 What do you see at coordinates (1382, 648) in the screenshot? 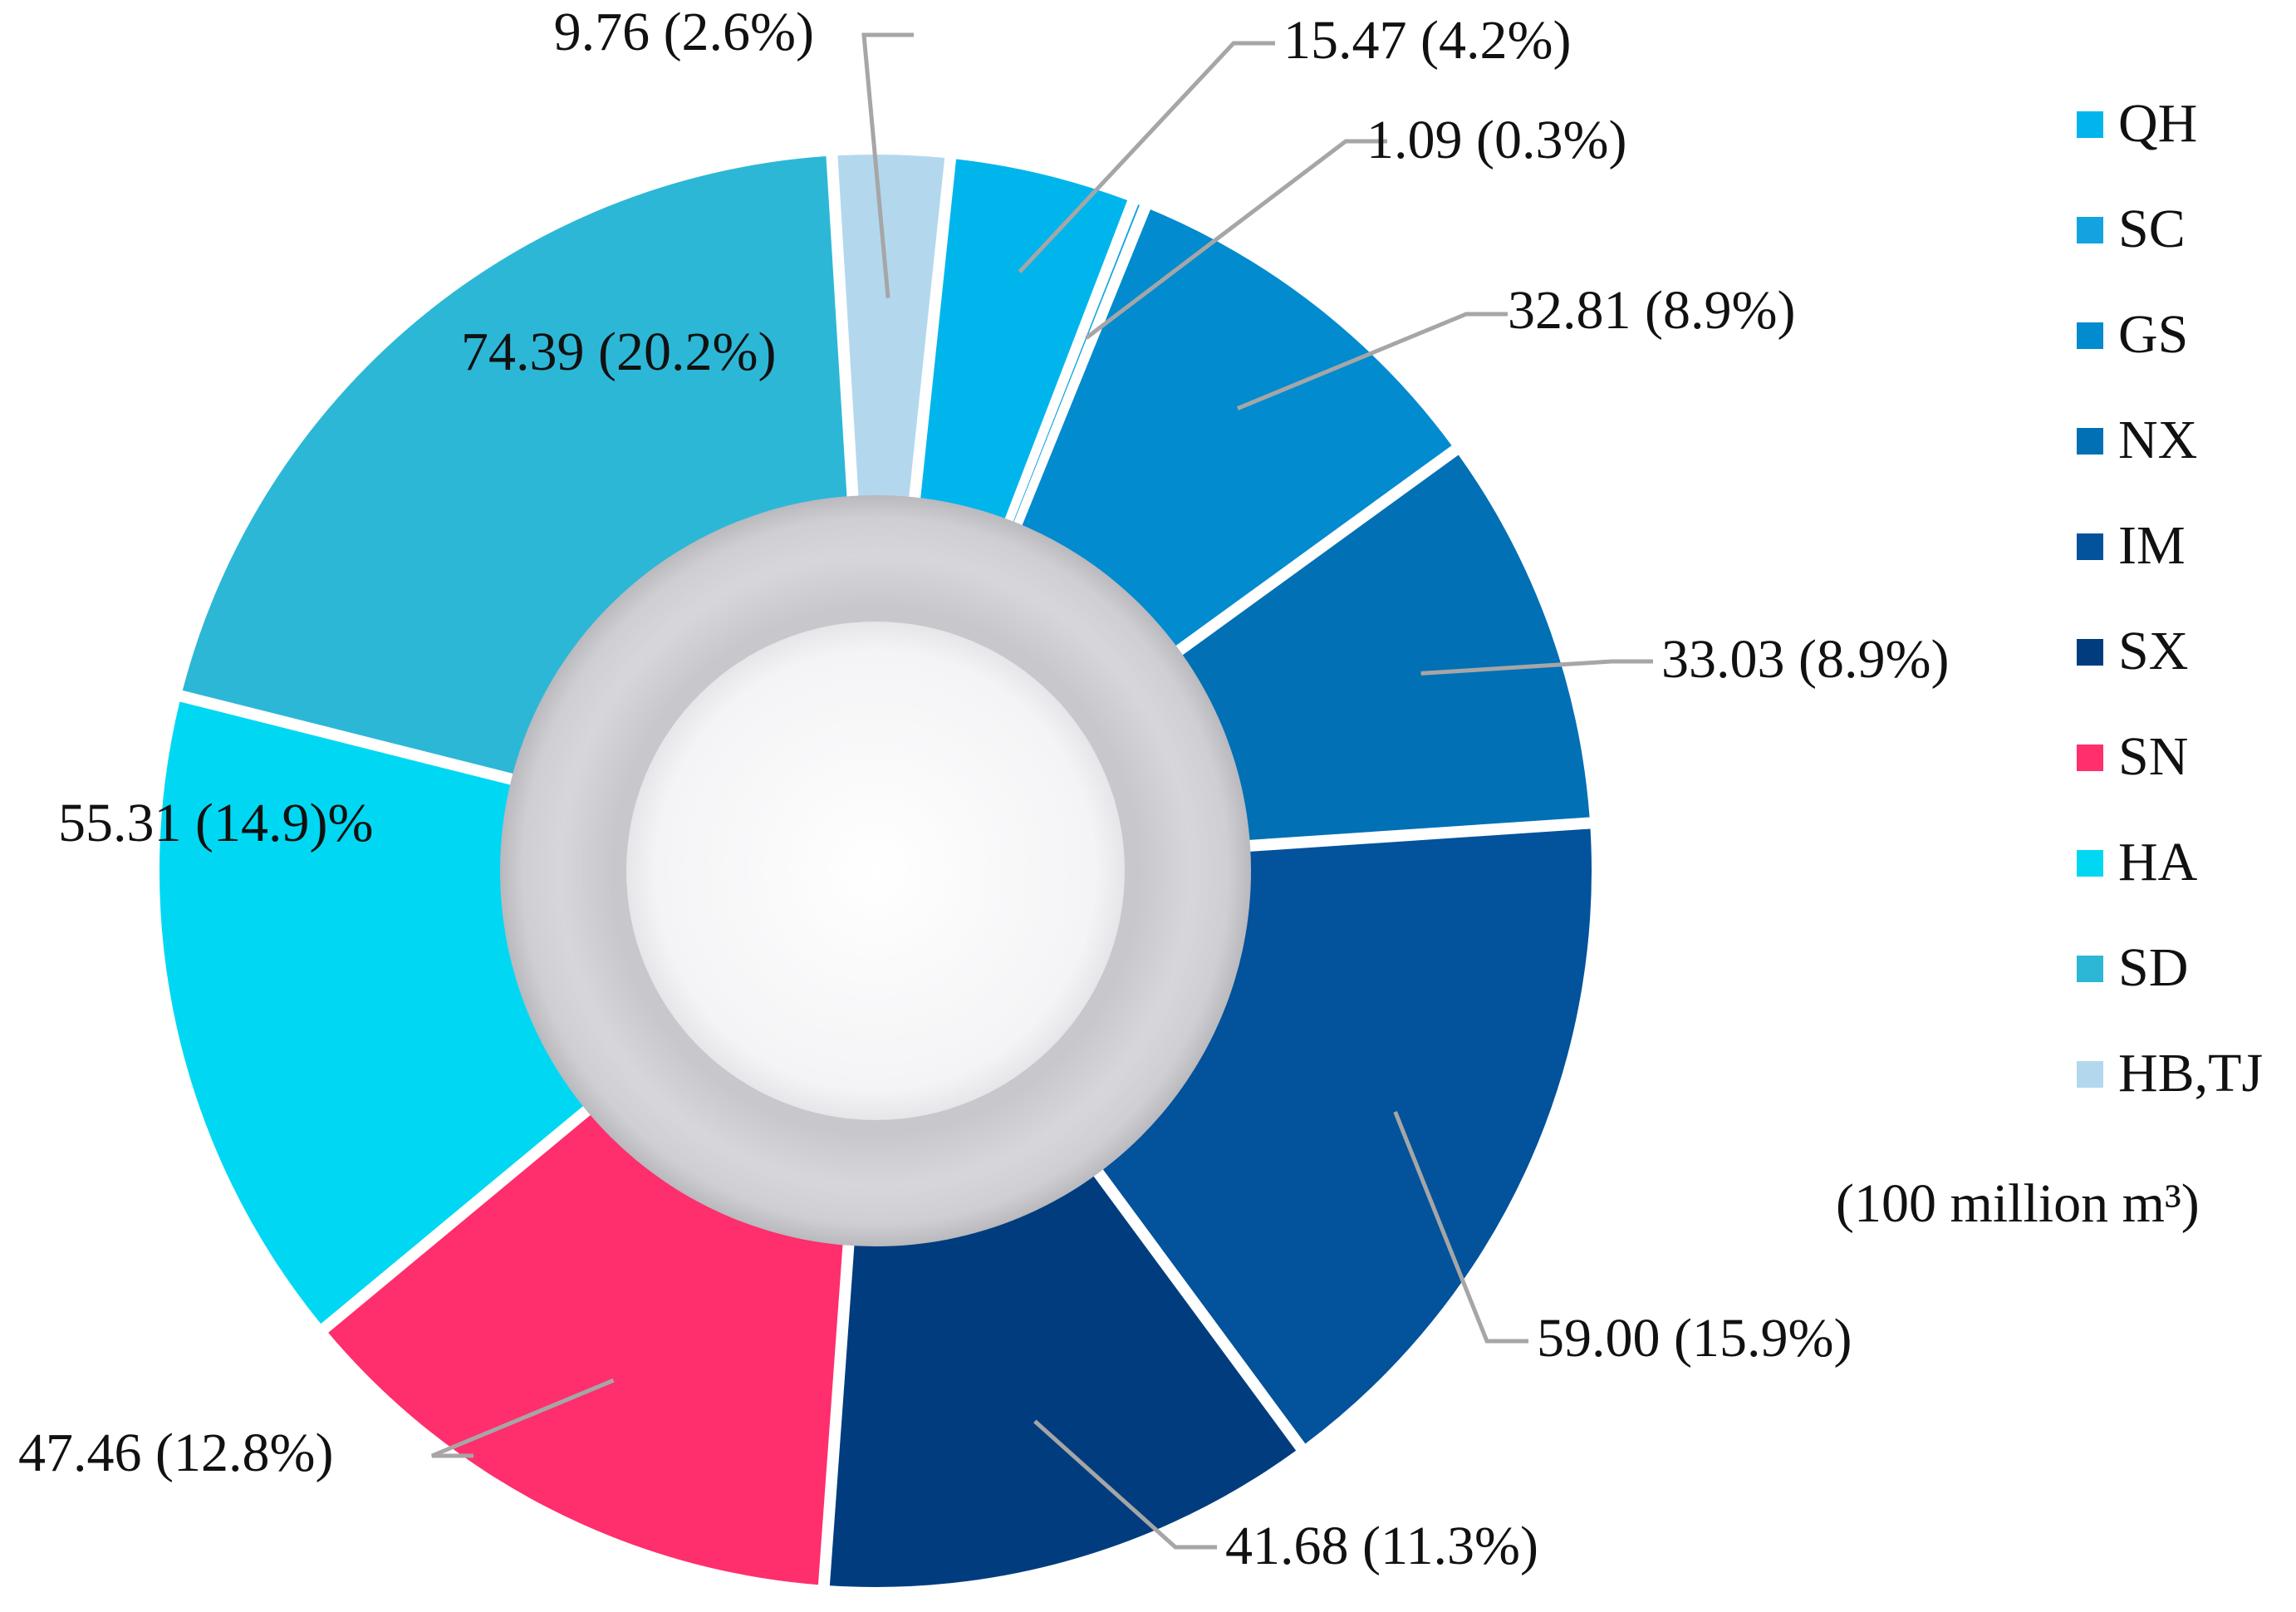
I see `slice-nx` at bounding box center [1382, 648].